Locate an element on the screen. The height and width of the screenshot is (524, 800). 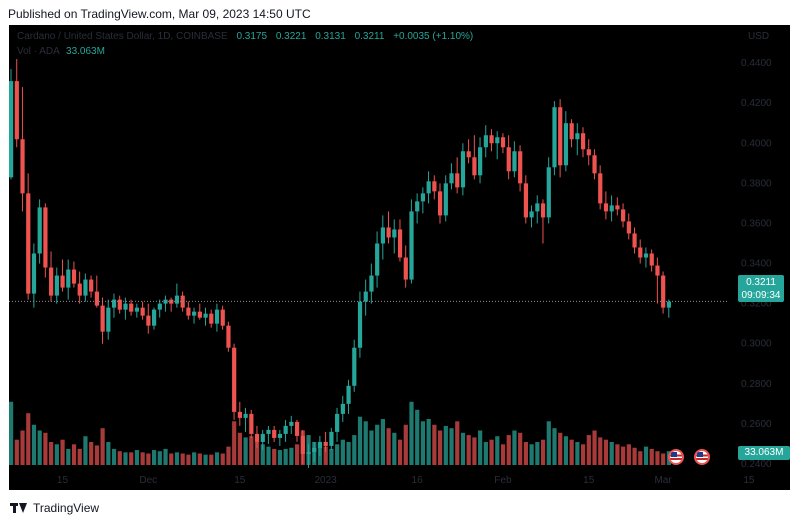
volume-label: Vol · ADA is located at coordinates (38, 51).